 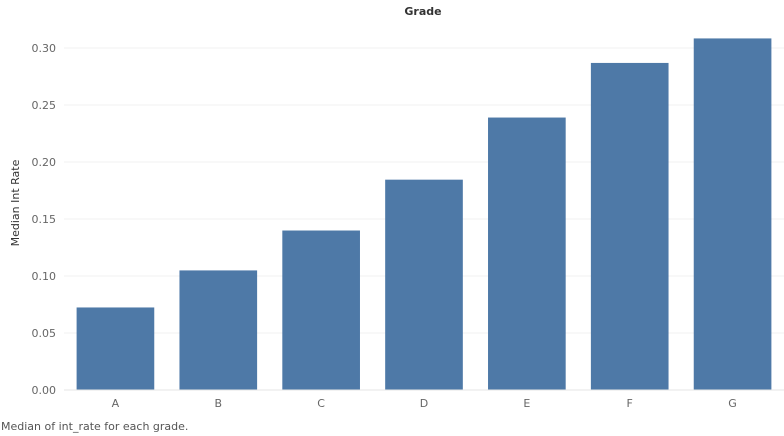 I want to click on x-tick-label: G, so click(x=732, y=403).